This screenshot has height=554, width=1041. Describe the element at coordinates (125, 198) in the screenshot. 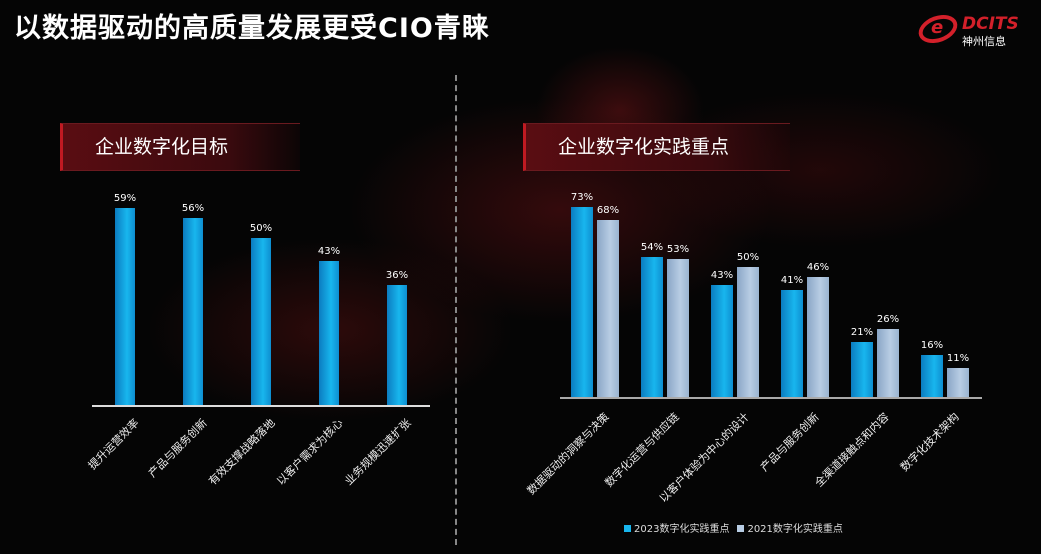

I see `left-bar-value: 59%` at that location.